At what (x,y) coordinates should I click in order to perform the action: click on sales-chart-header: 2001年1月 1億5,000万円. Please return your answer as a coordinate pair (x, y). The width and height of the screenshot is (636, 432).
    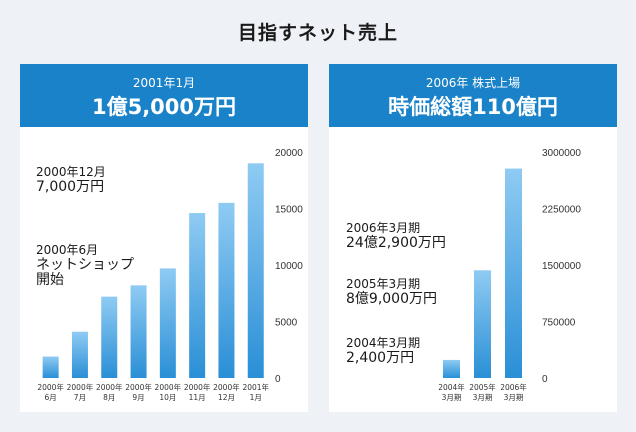
    Looking at the image, I should click on (164, 95).